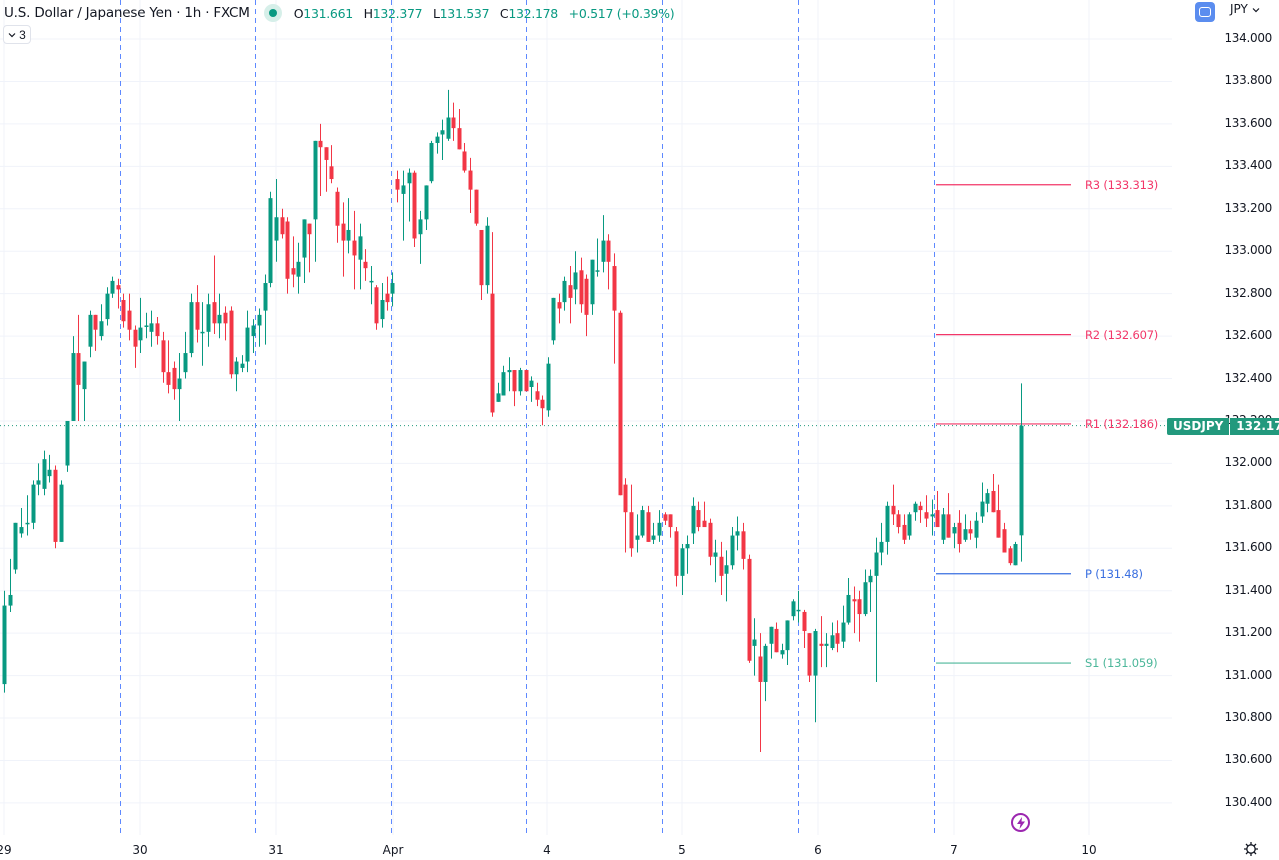 The width and height of the screenshot is (1279, 860). I want to click on pivot-lines, so click(1003, 424).